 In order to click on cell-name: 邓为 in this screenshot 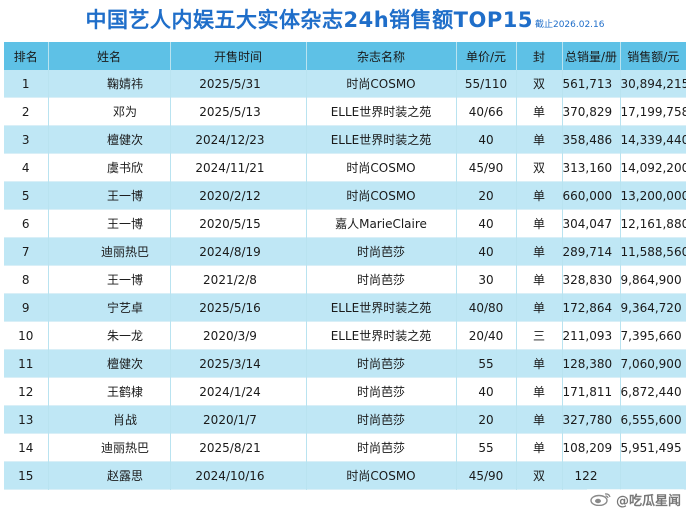, I will do `click(109, 111)`.